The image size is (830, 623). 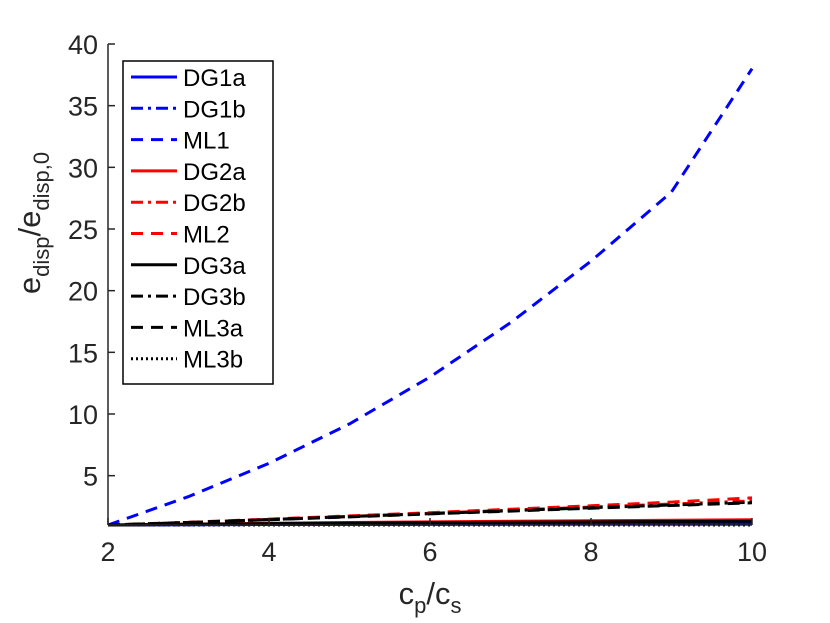 I want to click on y-tick-label: 20, so click(x=83, y=292).